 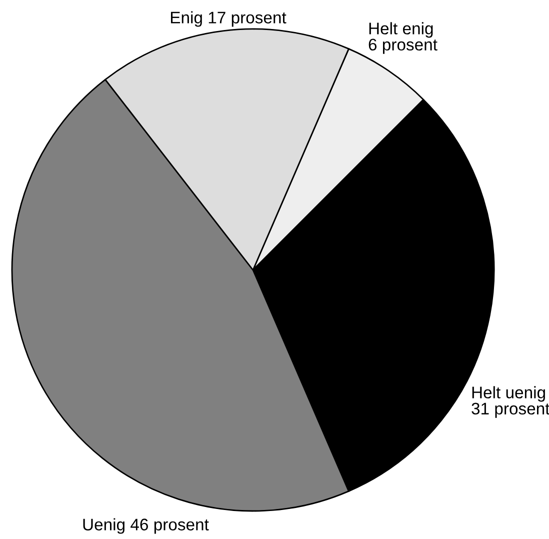 I want to click on slice-label: Helt enig, so click(x=401, y=30).